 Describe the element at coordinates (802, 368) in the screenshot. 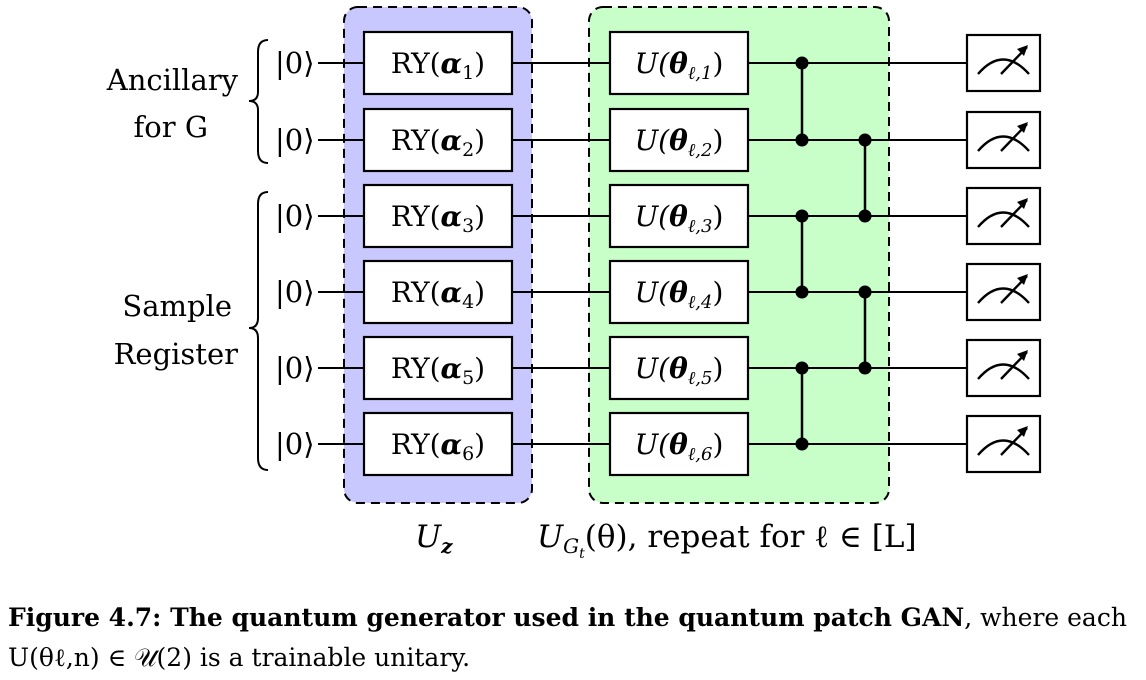

I see `cz-control-dot-5-6-a` at that location.